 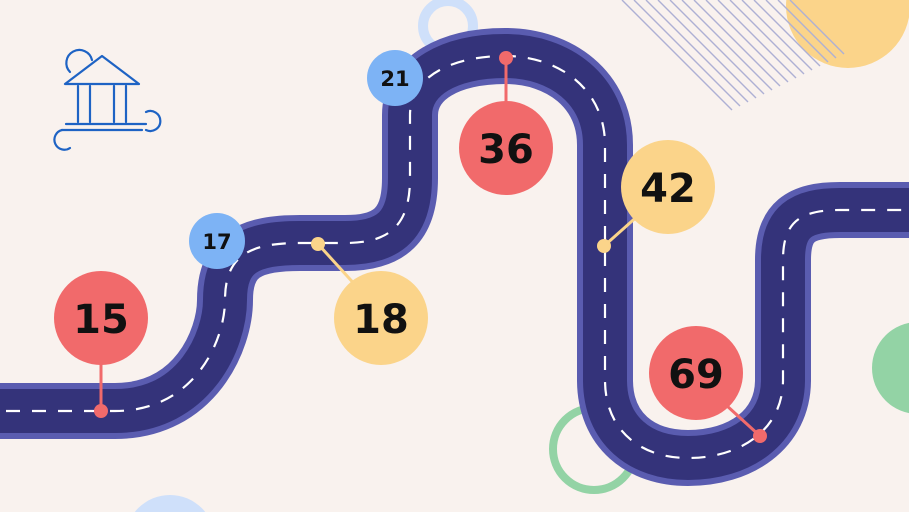 I want to click on milestone-21: 21, so click(x=395, y=78).